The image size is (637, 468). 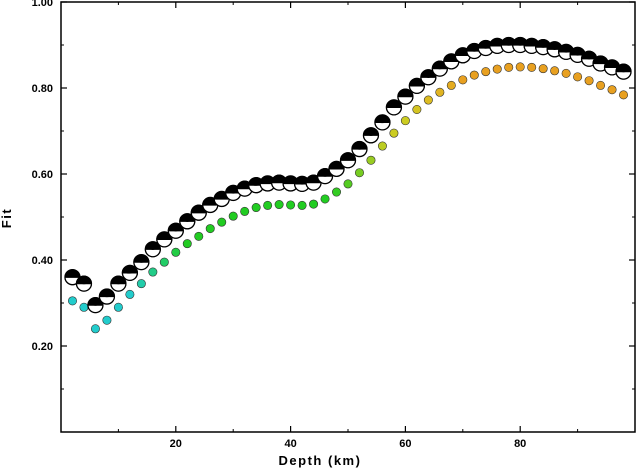 I want to click on x-tick-label: 20, so click(x=176, y=444).